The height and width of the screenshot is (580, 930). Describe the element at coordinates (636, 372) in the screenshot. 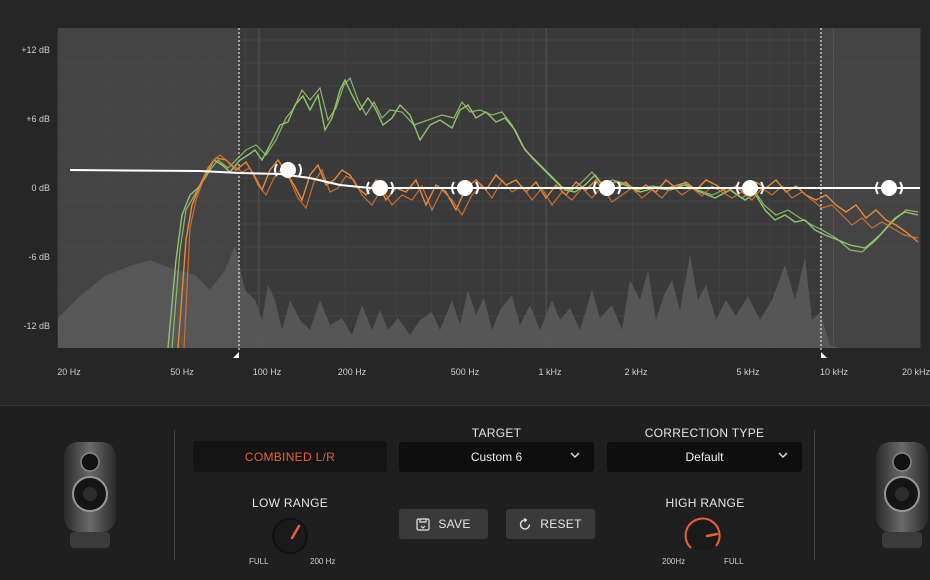

I see `x-label-2khz: 2 kHz` at that location.